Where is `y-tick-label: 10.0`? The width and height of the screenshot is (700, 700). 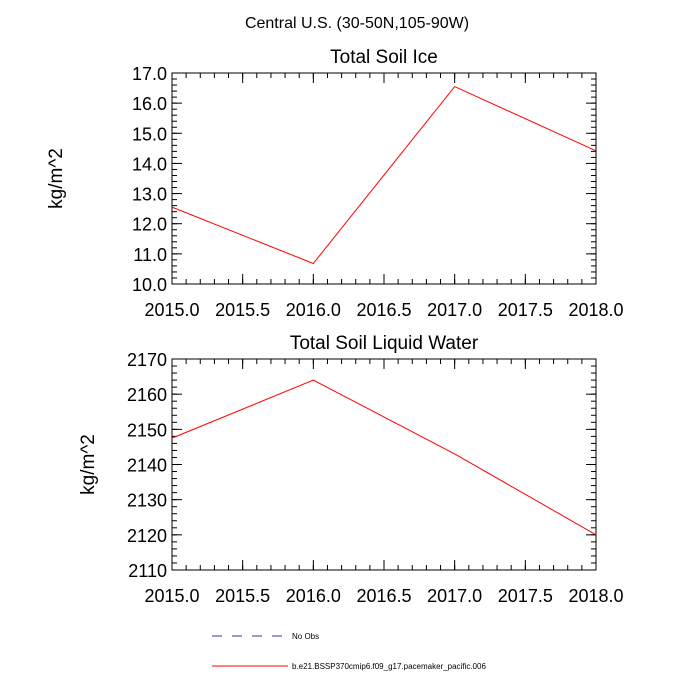
y-tick-label: 10.0 is located at coordinates (149, 285).